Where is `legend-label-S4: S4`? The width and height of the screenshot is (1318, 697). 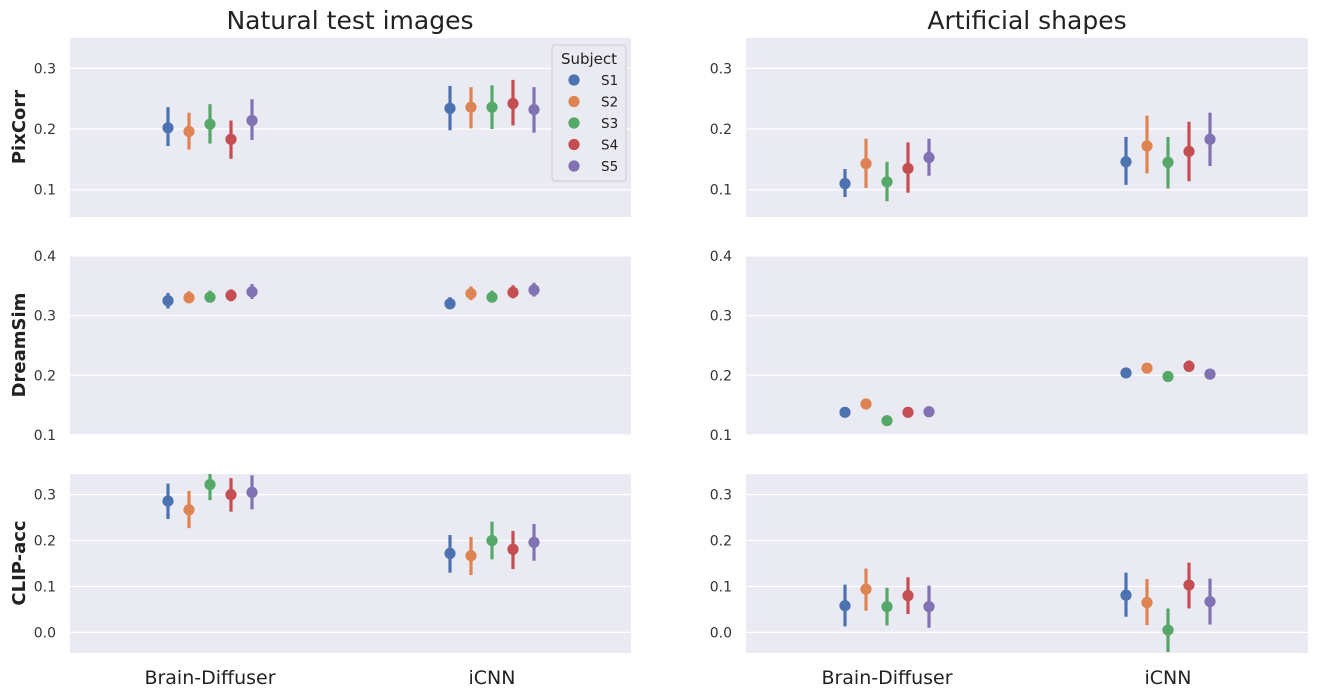
legend-label-S4: S4 is located at coordinates (609, 146).